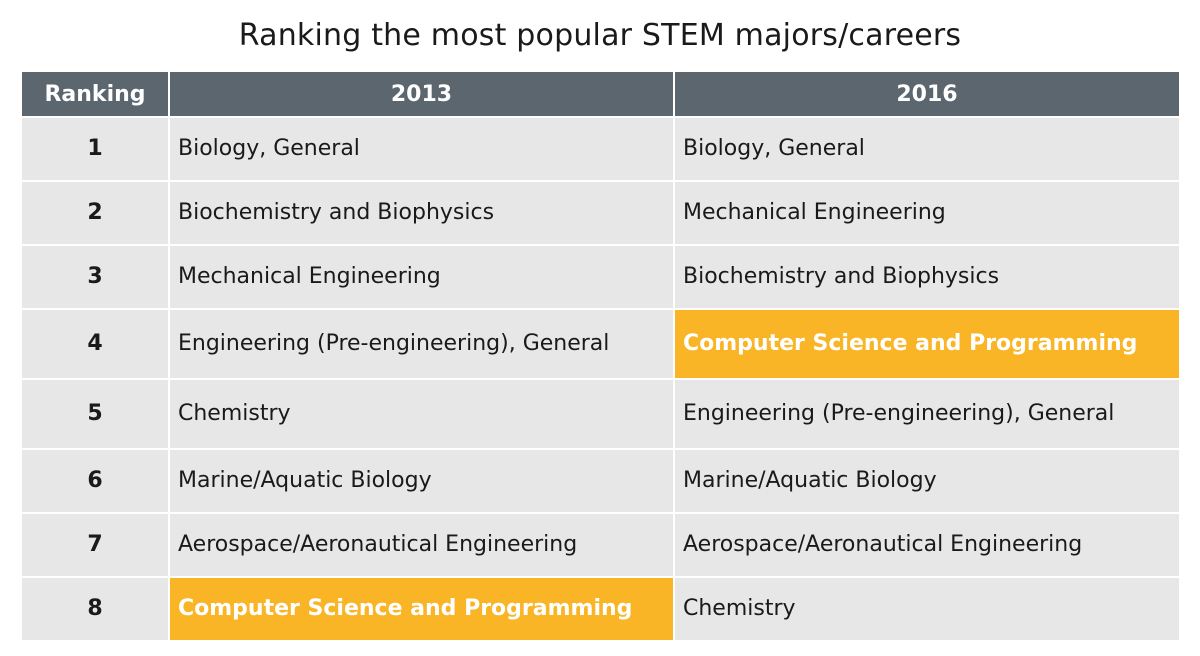 This screenshot has height=656, width=1200. Describe the element at coordinates (96, 414) in the screenshot. I see `rank-cell: 5` at that location.